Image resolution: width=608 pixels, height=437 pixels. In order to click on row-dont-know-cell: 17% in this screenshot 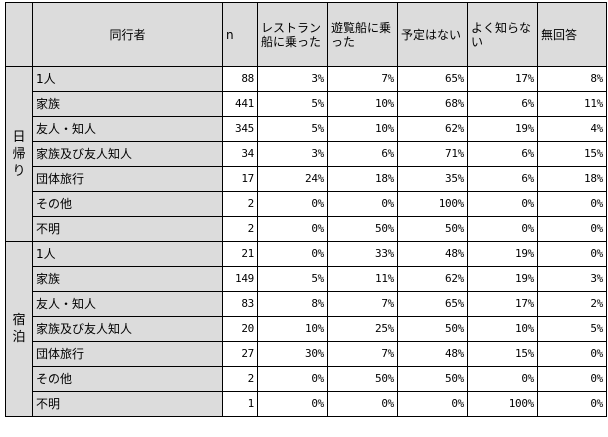, I will do `click(502, 304)`.